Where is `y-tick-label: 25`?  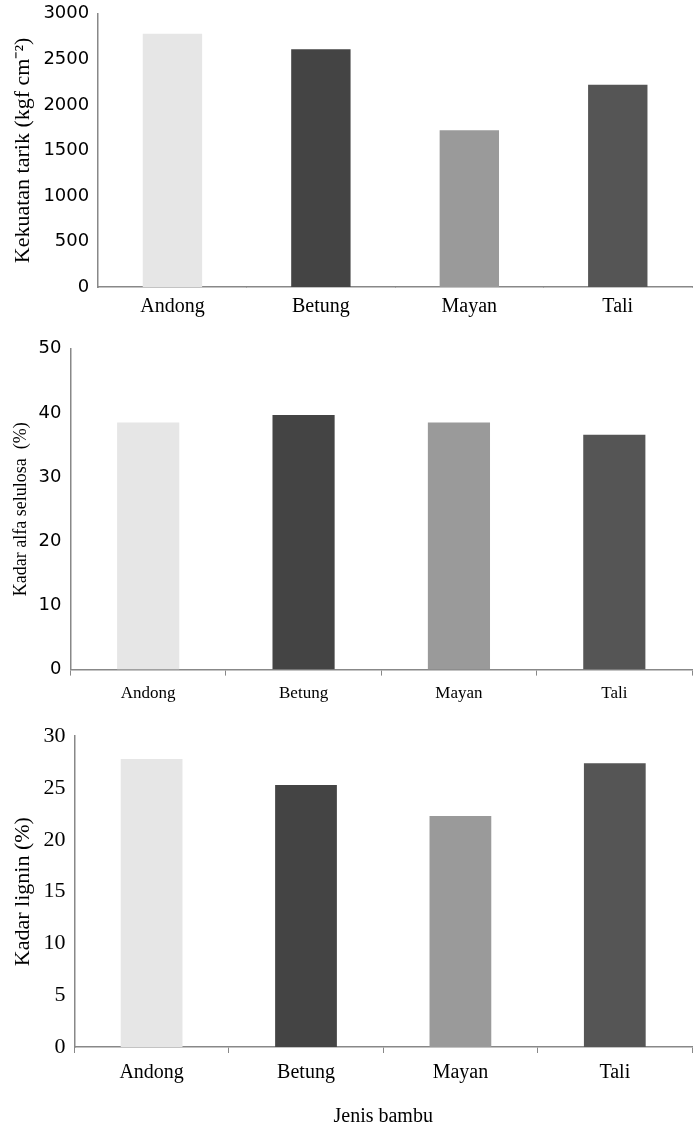 y-tick-label: 25 is located at coordinates (54, 786).